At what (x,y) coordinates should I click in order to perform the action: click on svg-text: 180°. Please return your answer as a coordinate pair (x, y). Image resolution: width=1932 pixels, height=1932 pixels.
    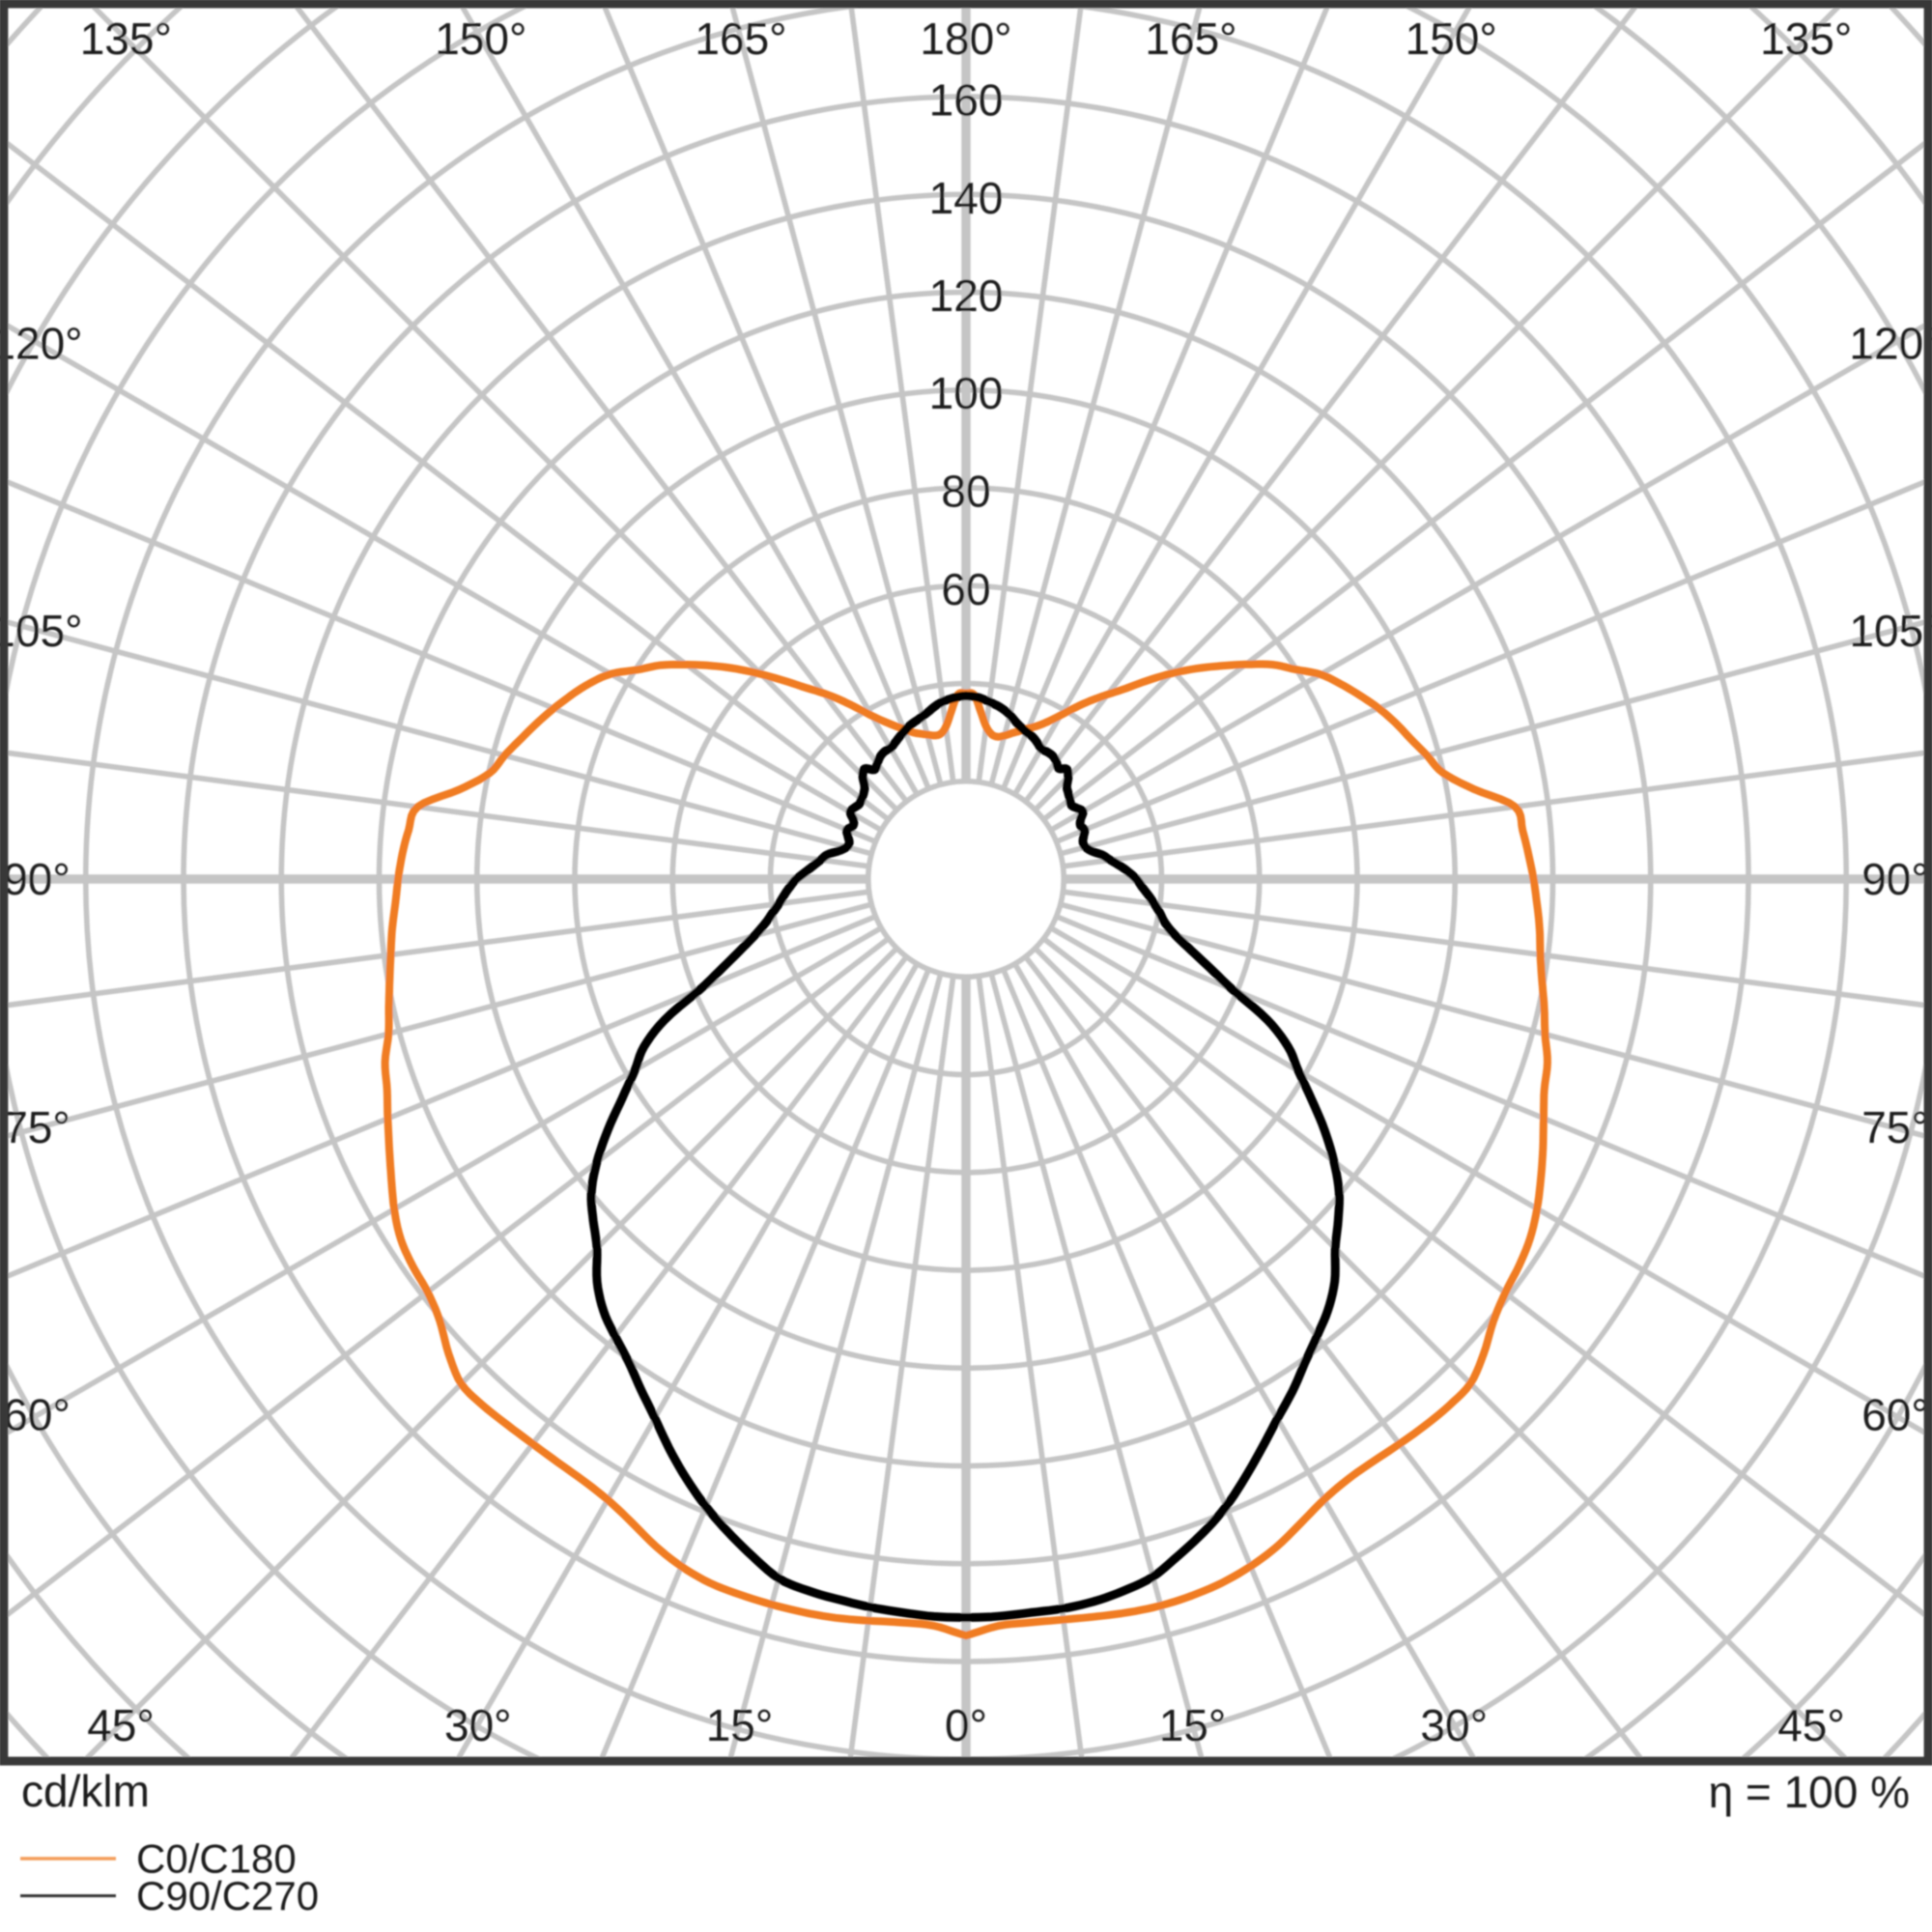
    Looking at the image, I should click on (965, 39).